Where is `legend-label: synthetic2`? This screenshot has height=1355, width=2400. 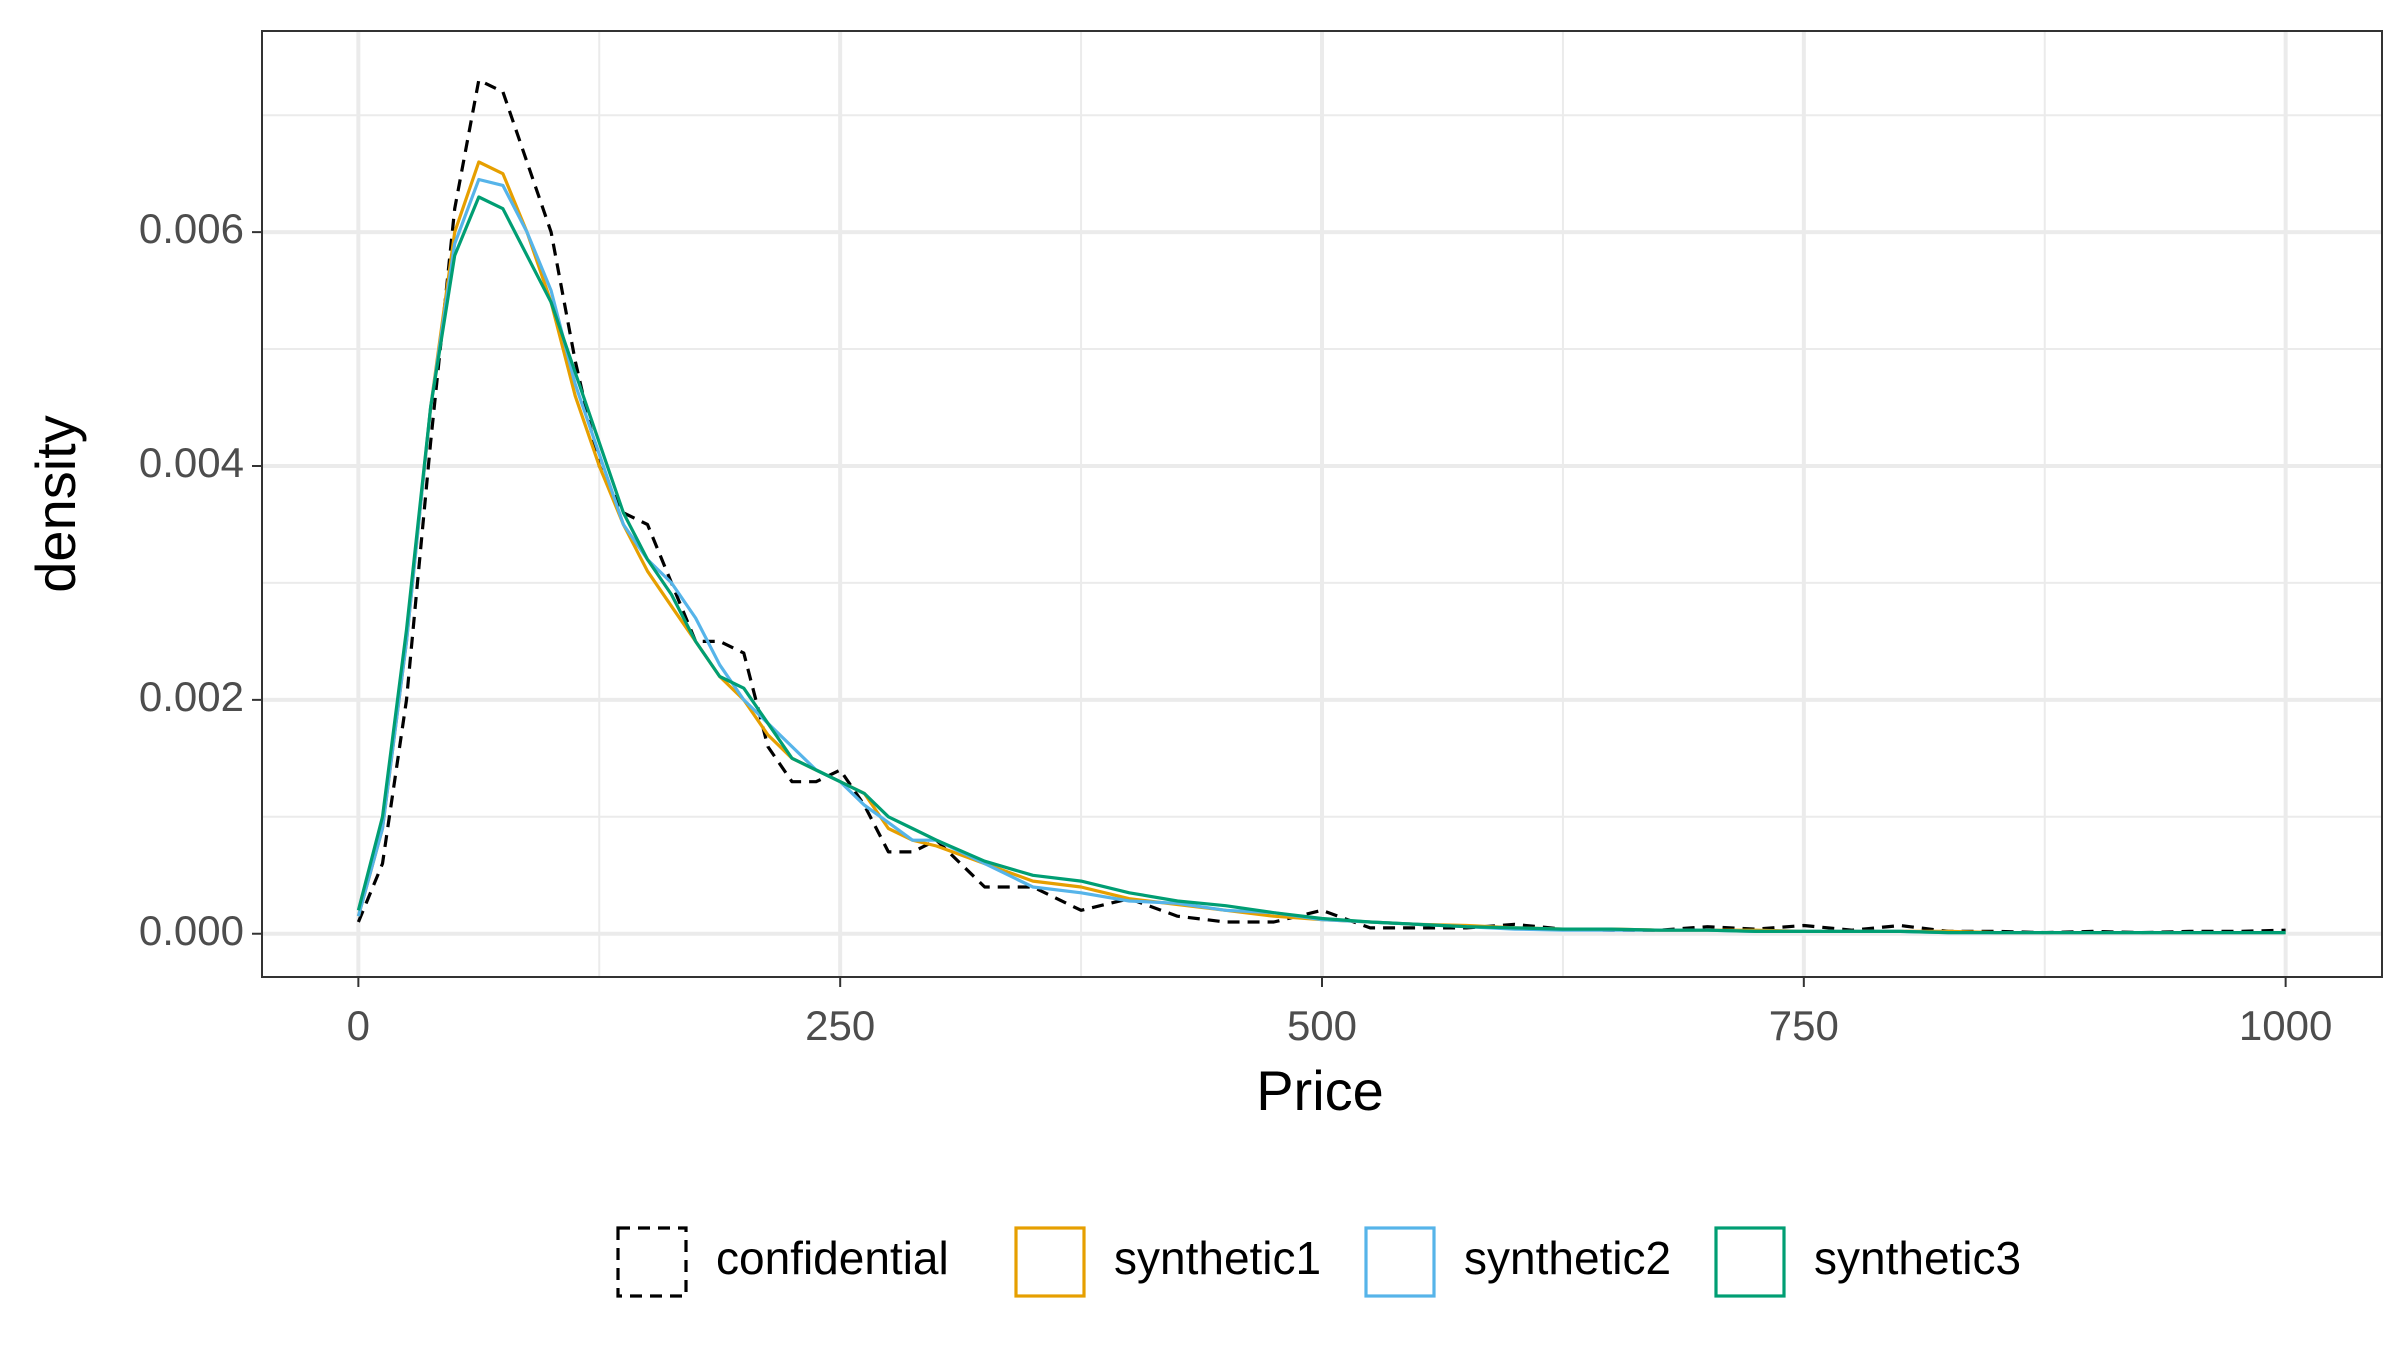 legend-label: synthetic2 is located at coordinates (1567, 1258).